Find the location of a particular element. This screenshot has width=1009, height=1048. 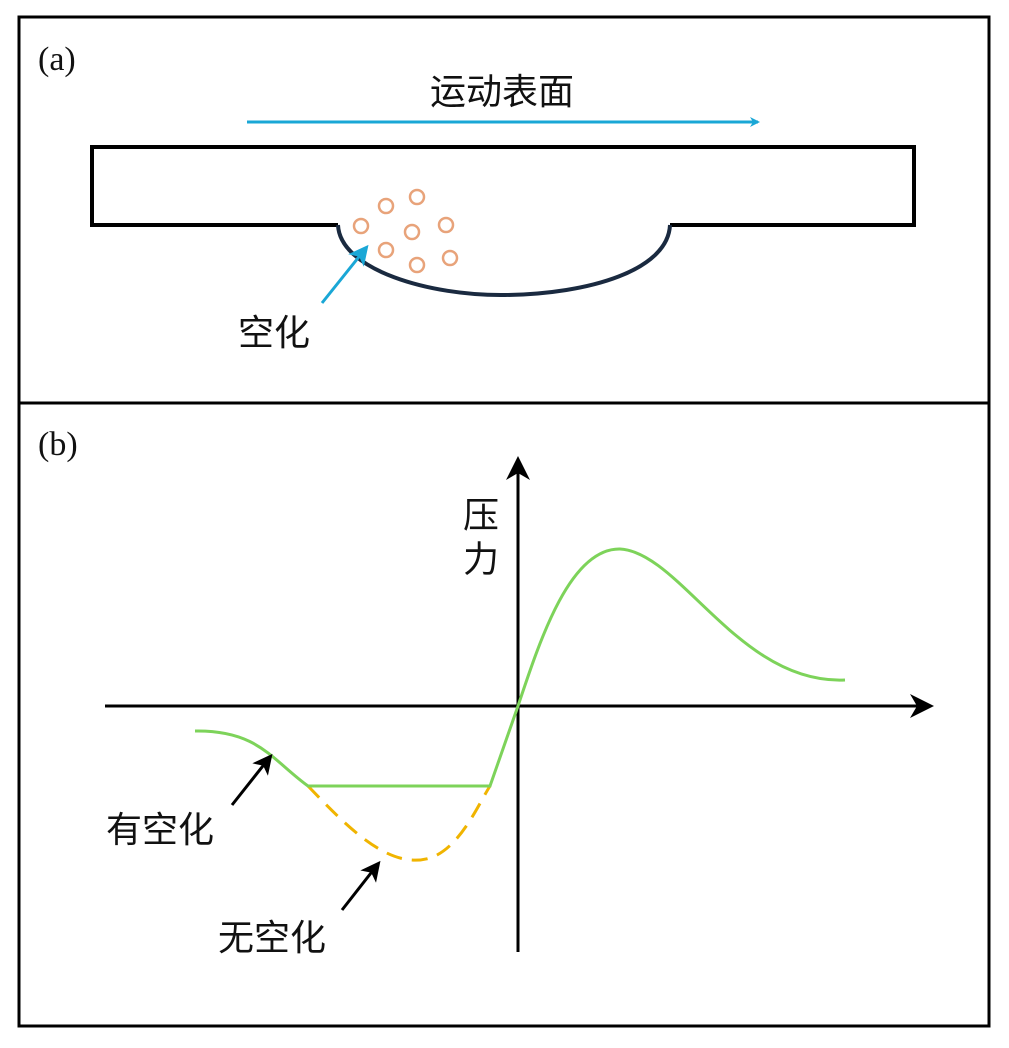

bubbles is located at coordinates (405, 231).